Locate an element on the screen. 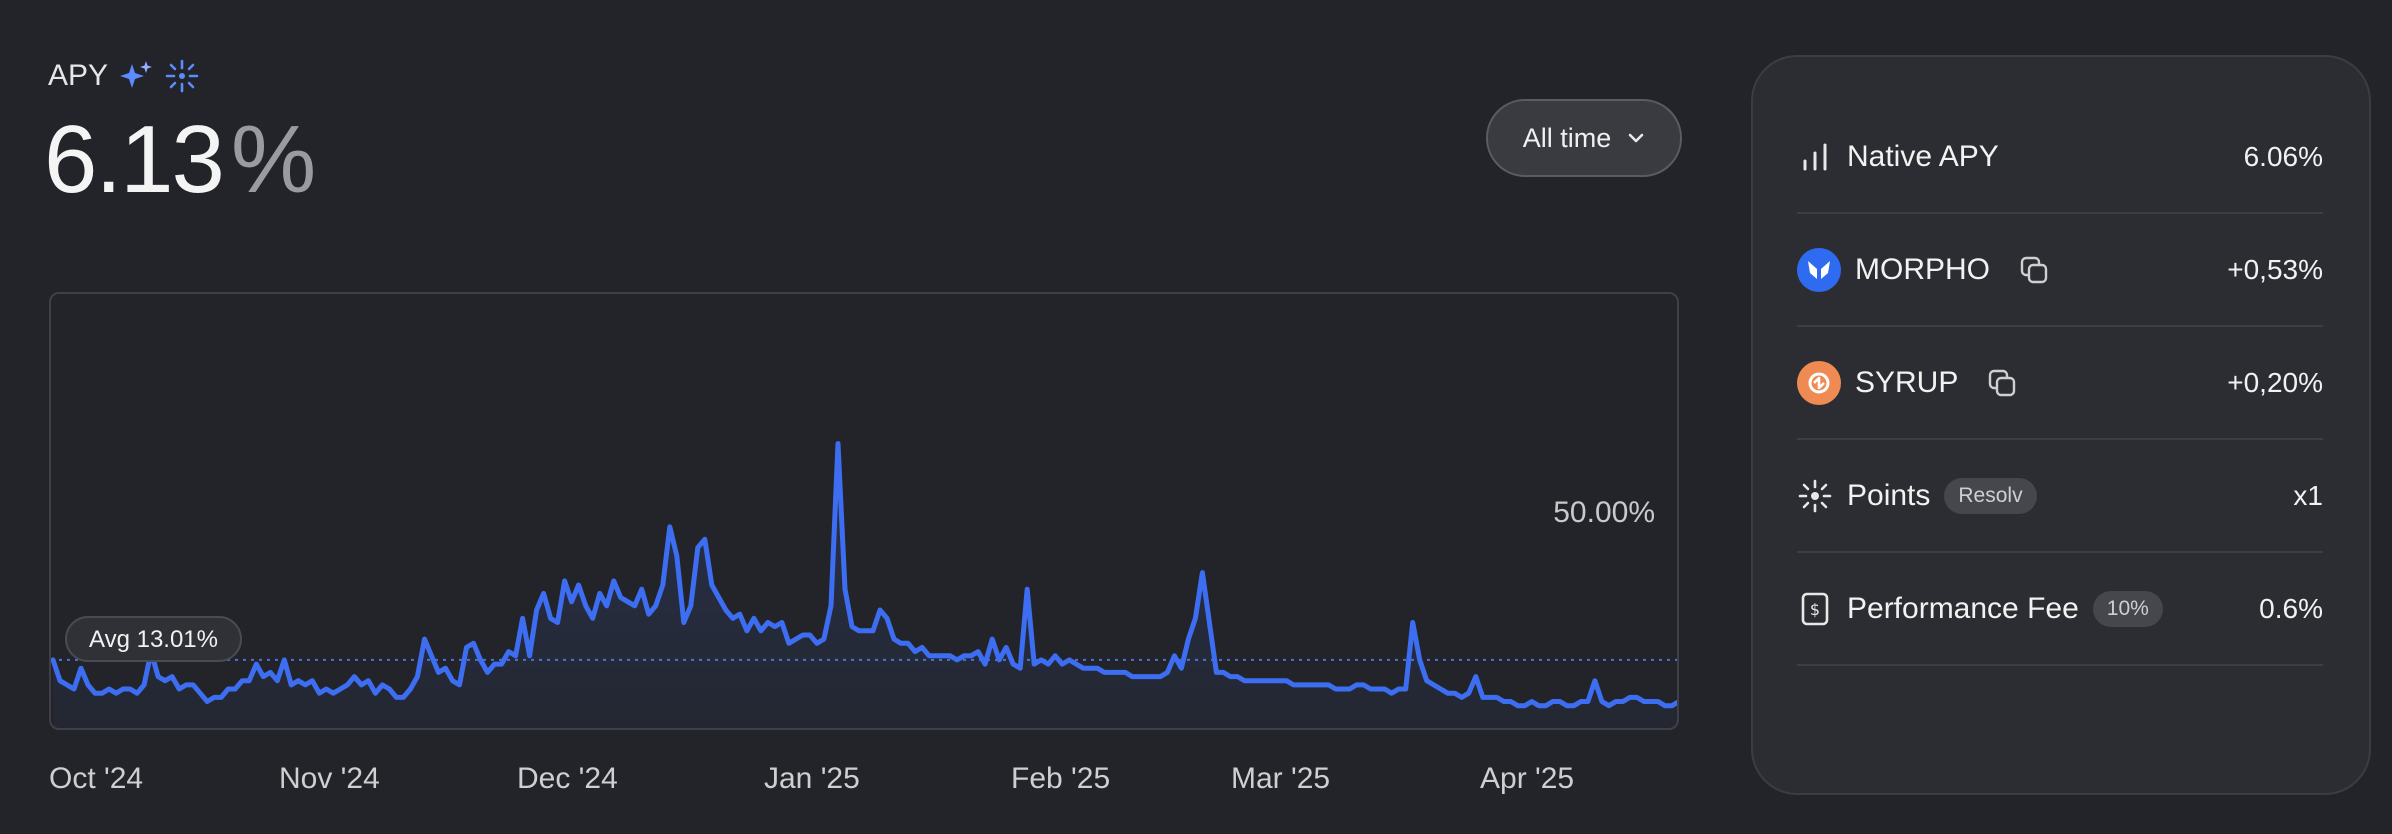 The width and height of the screenshot is (2392, 834). x-tick-label: Nov '24 is located at coordinates (329, 778).